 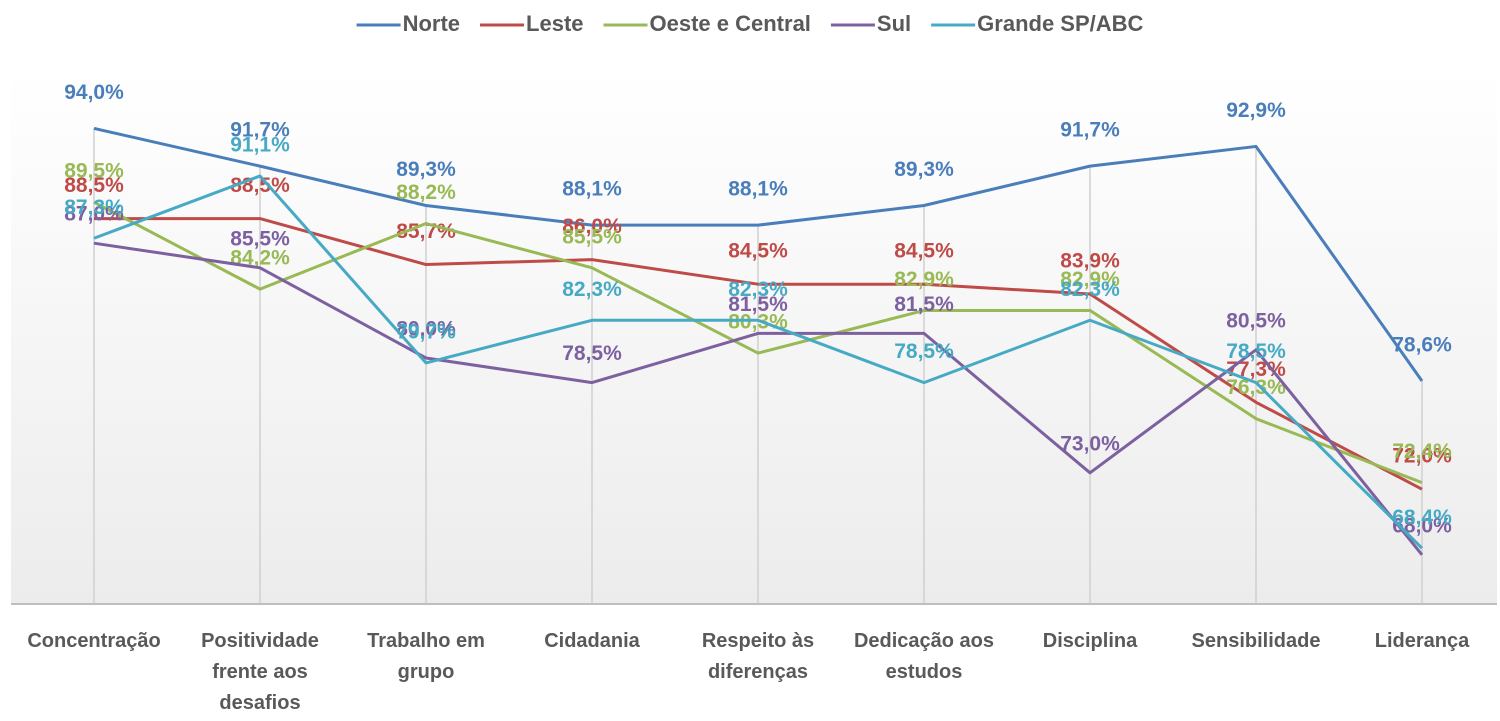 I want to click on legend-label: Grande SP/ABC, so click(x=1060, y=23).